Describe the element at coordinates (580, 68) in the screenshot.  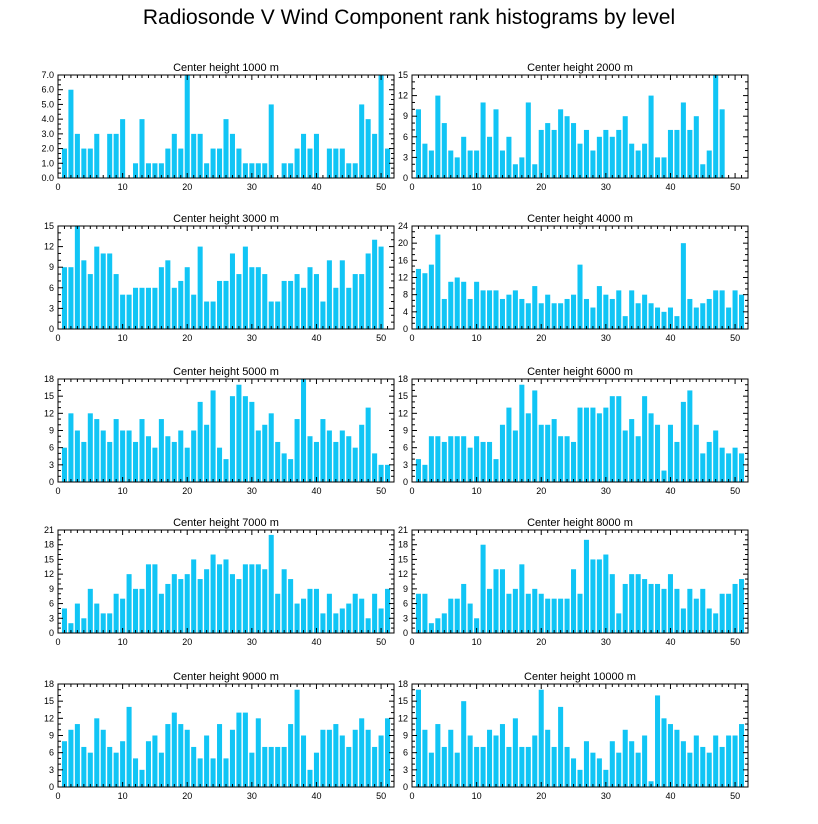
I see `panel-title: Center height 2000 m` at that location.